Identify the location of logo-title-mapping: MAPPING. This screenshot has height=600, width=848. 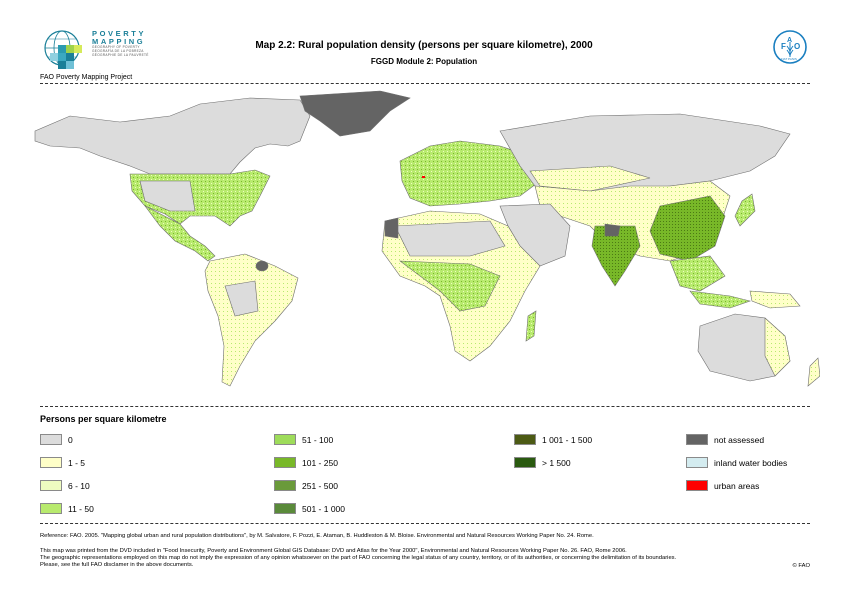
(119, 41).